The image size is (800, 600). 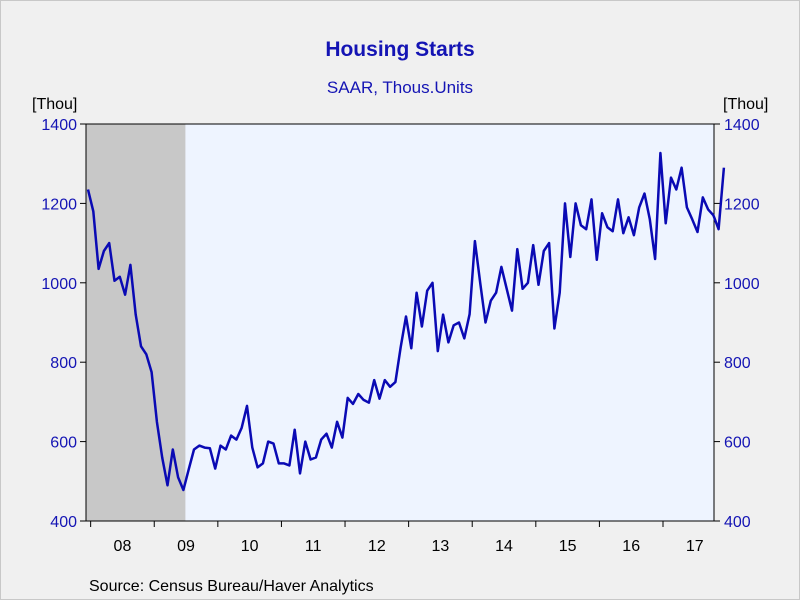 I want to click on x-tick-label: 12, so click(x=377, y=546).